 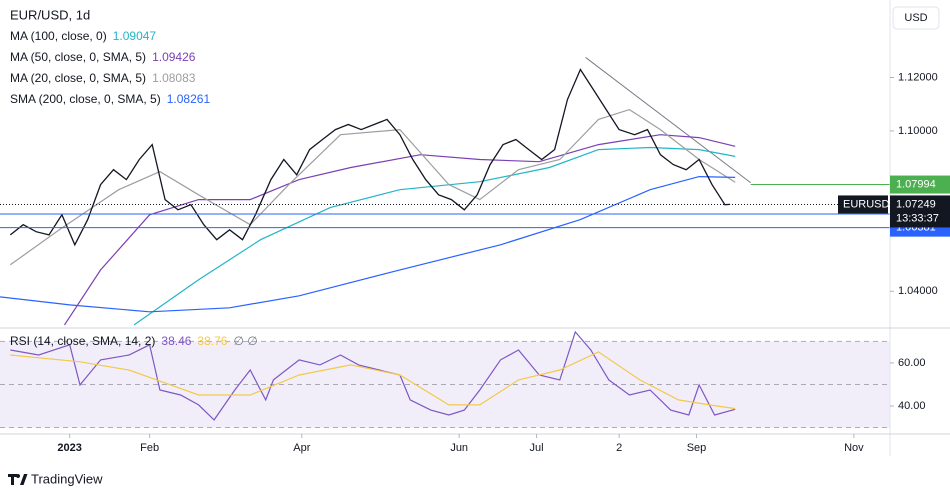 What do you see at coordinates (189, 99) in the screenshot?
I see `legend-value: 1.08261` at bounding box center [189, 99].